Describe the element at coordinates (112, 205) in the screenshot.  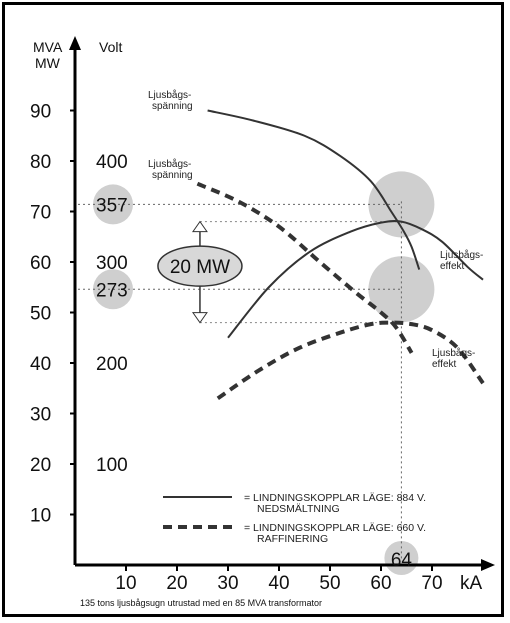
I see `volt-highlight-label: 357` at that location.